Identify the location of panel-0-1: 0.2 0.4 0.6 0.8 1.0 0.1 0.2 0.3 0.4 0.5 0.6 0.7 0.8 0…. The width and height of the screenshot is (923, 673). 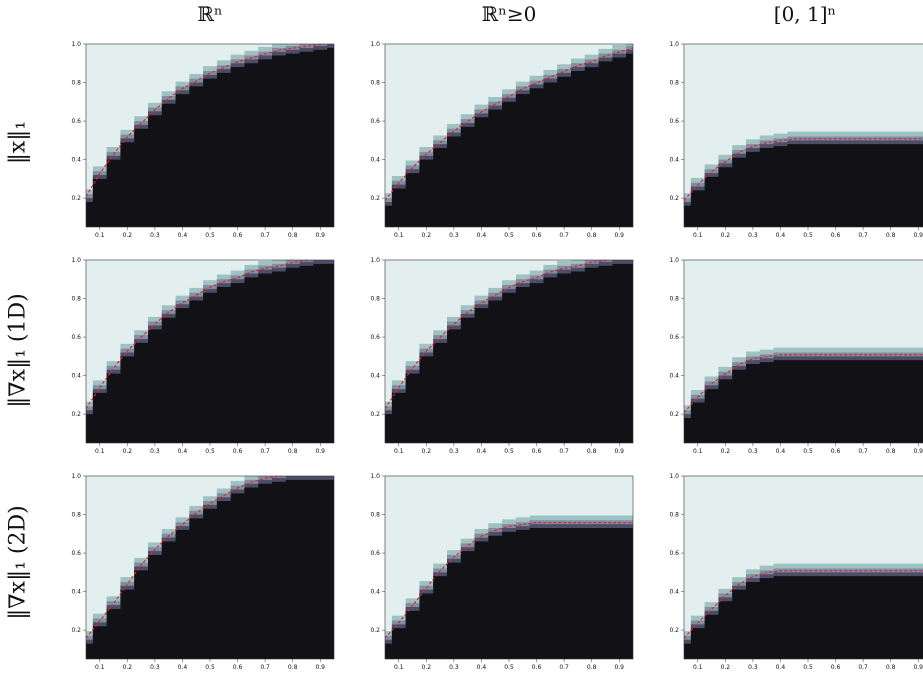
(502, 140).